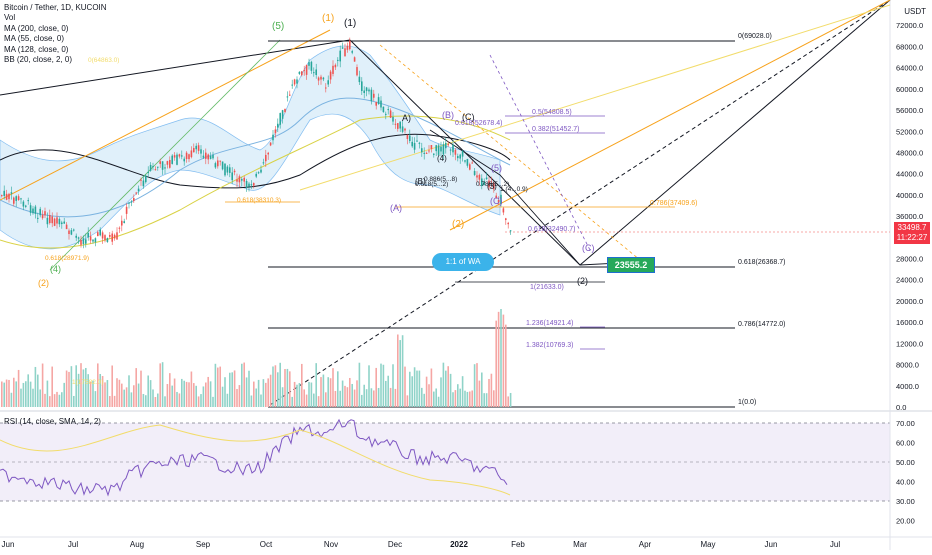 This screenshot has height=555, width=932. Describe the element at coordinates (707, 544) in the screenshot. I see `time-tick-label: May` at that location.